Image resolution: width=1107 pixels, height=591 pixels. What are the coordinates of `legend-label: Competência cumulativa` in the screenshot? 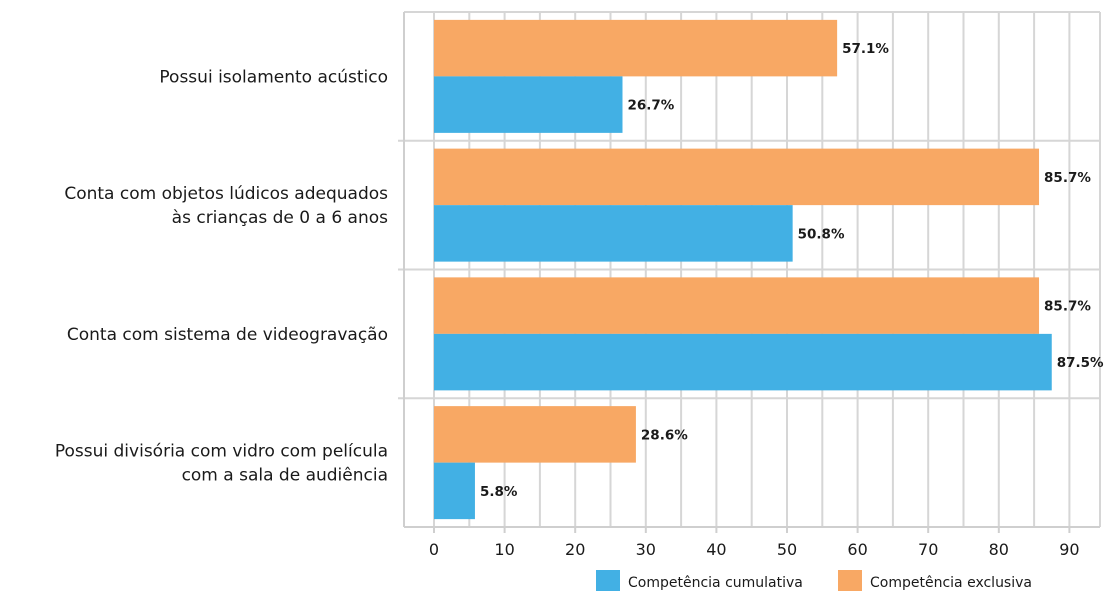 It's located at (715, 583).